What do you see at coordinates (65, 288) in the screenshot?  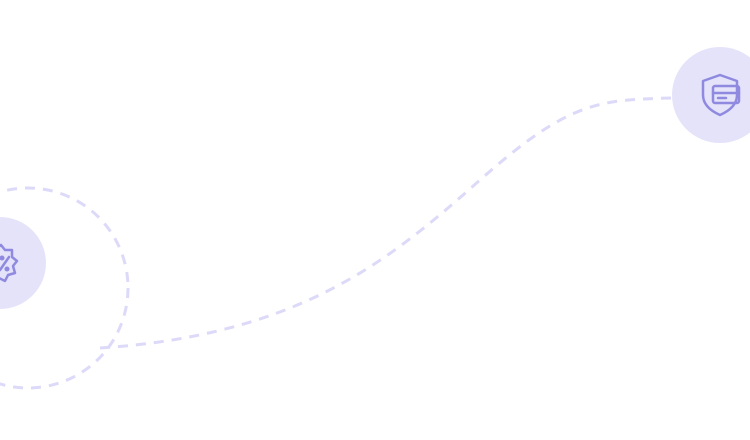 I see `dashed-ring` at bounding box center [65, 288].